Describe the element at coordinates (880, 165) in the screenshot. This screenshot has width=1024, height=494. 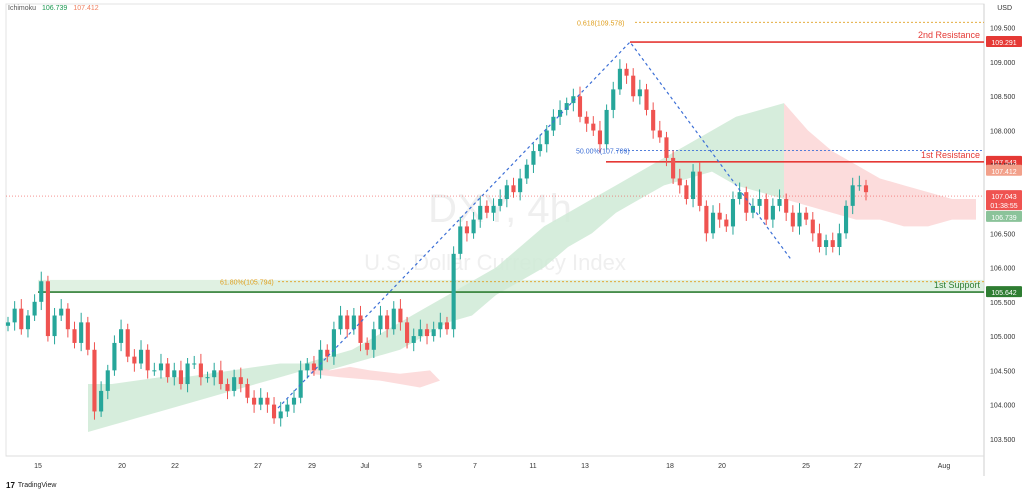
I see `ichimoku-cloud-bearish` at that location.